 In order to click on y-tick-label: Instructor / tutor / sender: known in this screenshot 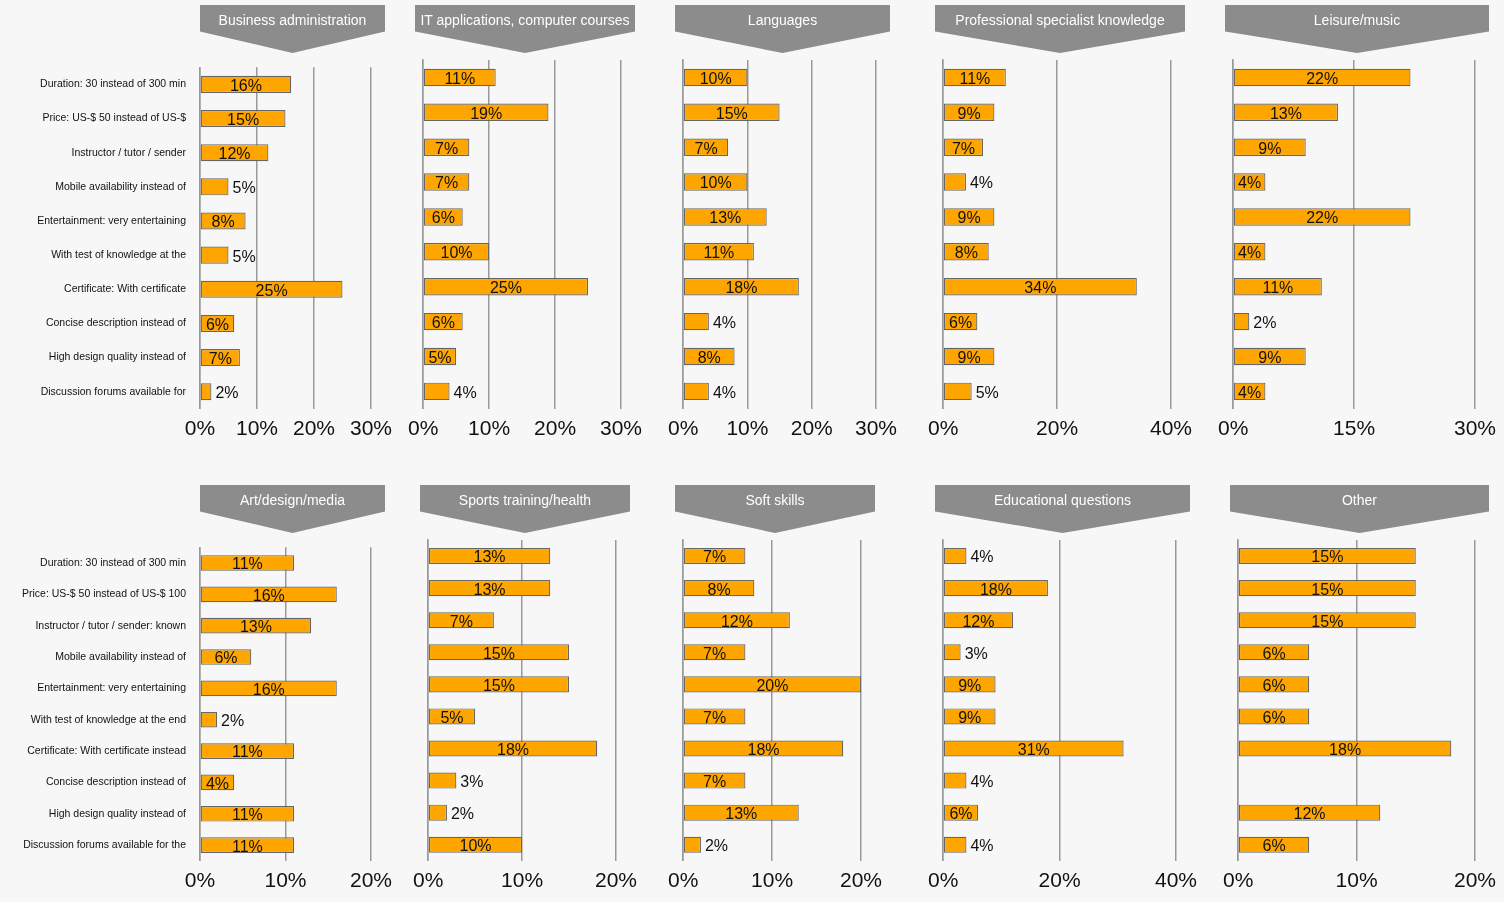, I will do `click(111, 624)`.